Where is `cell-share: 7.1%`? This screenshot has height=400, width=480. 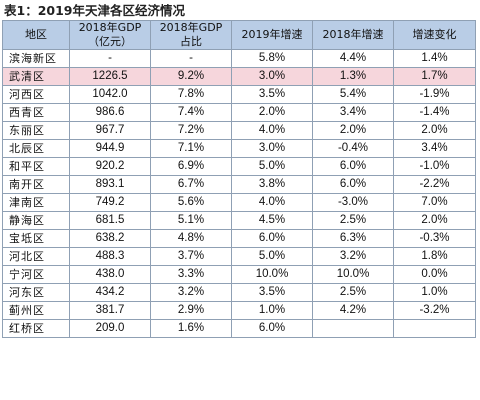 cell-share: 7.1% is located at coordinates (191, 148).